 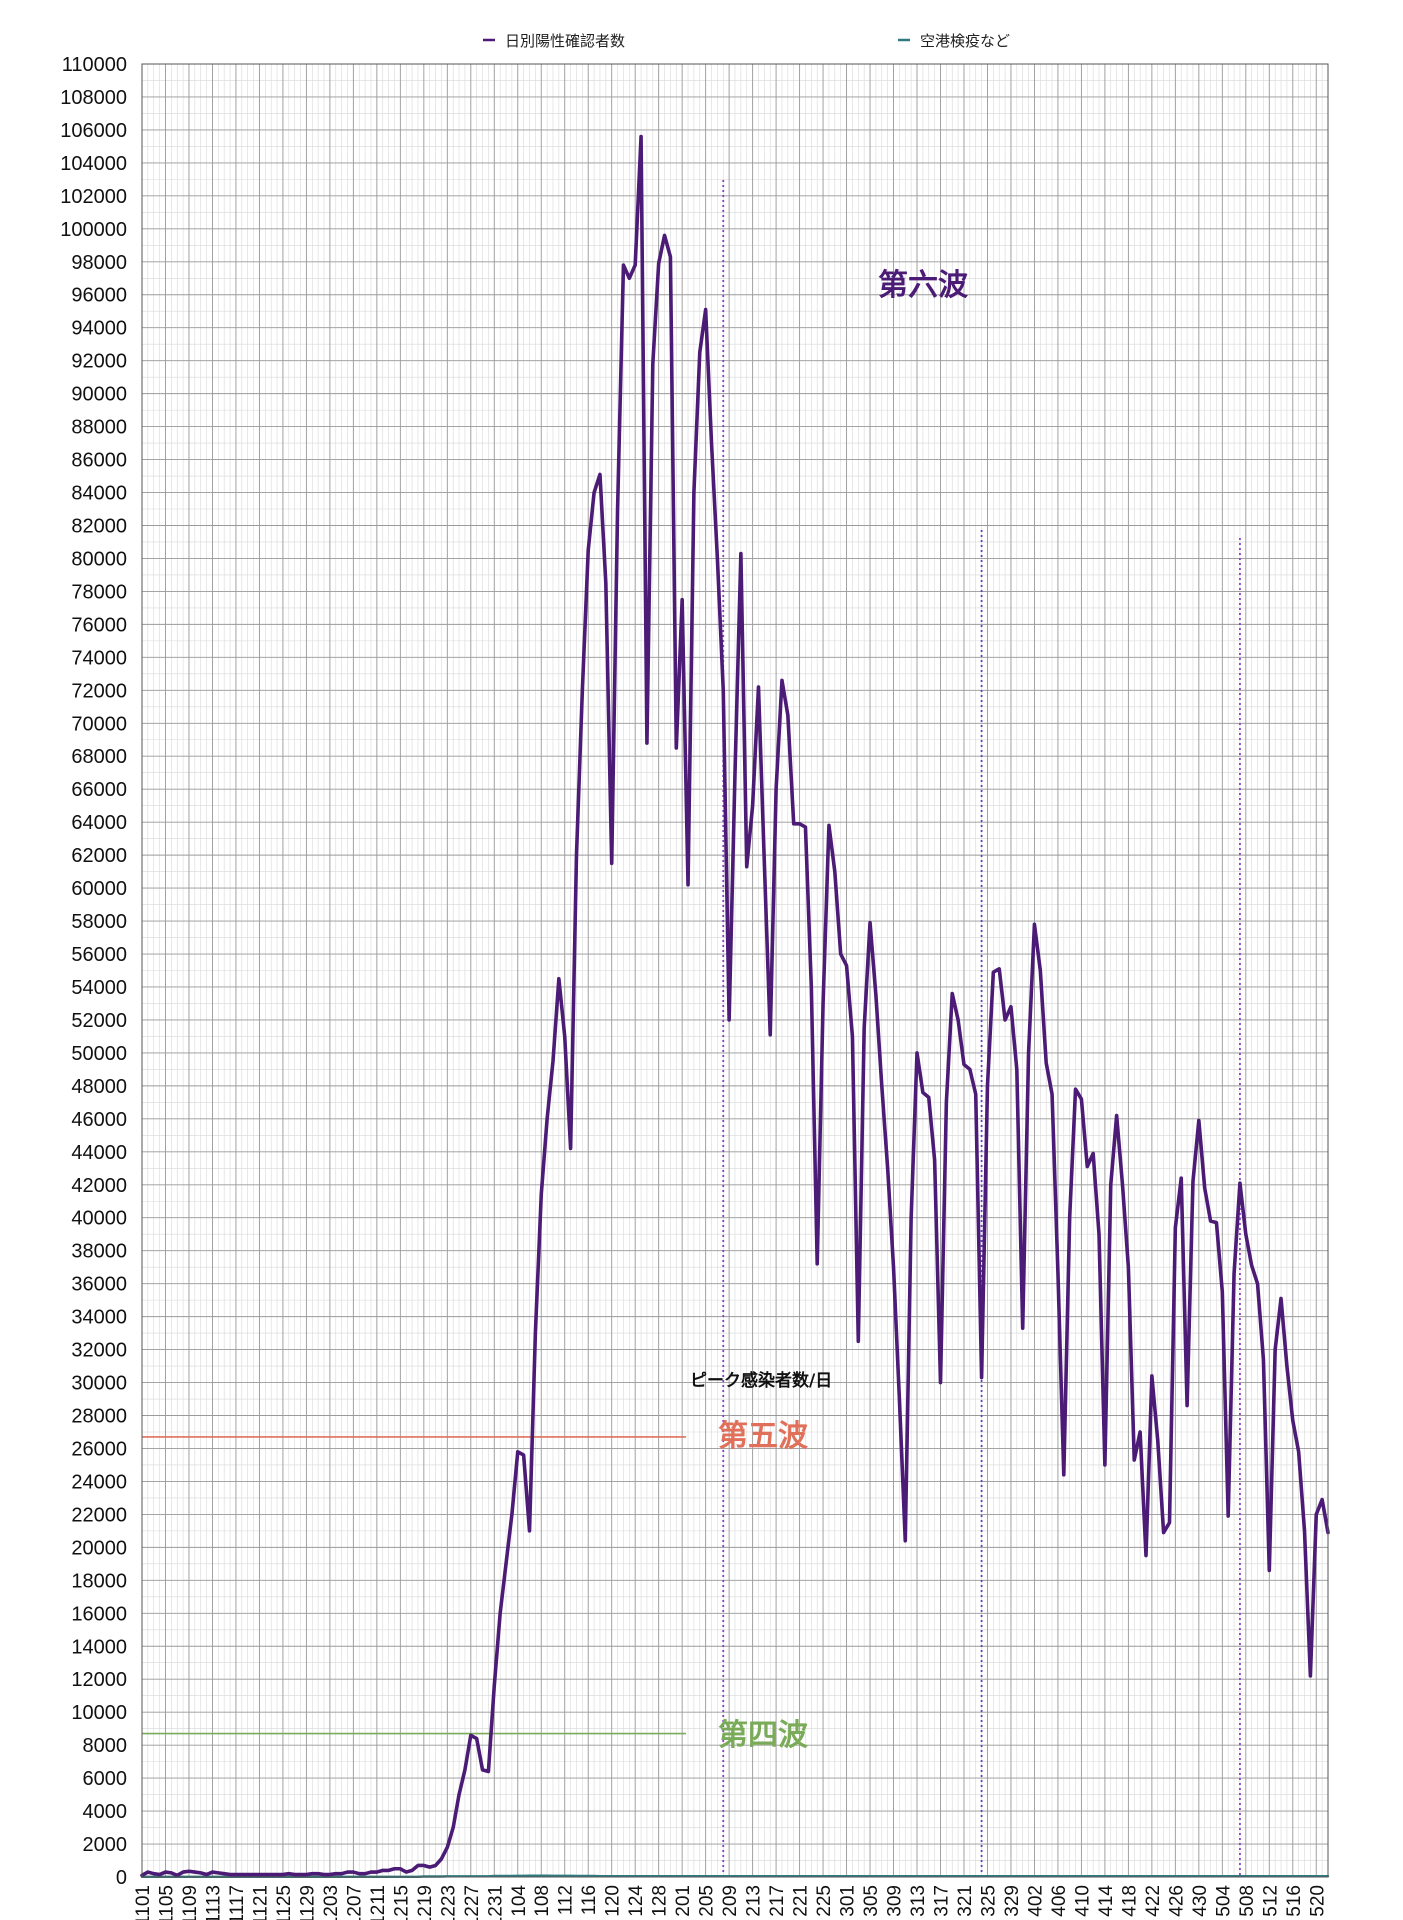 I want to click on annotation-peak-note: ピーク感染者数/日, so click(x=761, y=1380).